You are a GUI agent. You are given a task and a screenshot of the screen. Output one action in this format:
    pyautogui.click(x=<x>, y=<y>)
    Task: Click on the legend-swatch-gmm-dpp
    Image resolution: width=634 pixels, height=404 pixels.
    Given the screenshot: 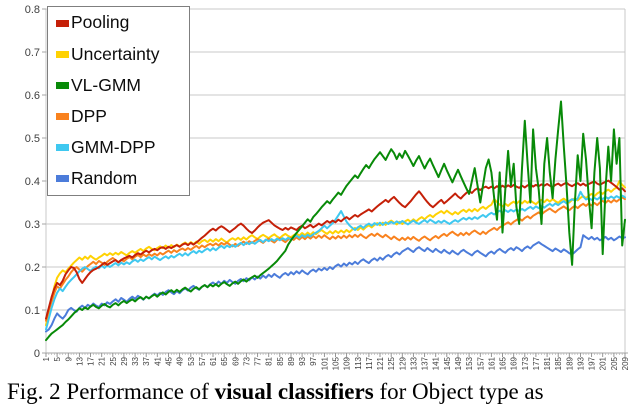 What is the action you would take?
    pyautogui.click(x=62, y=148)
    